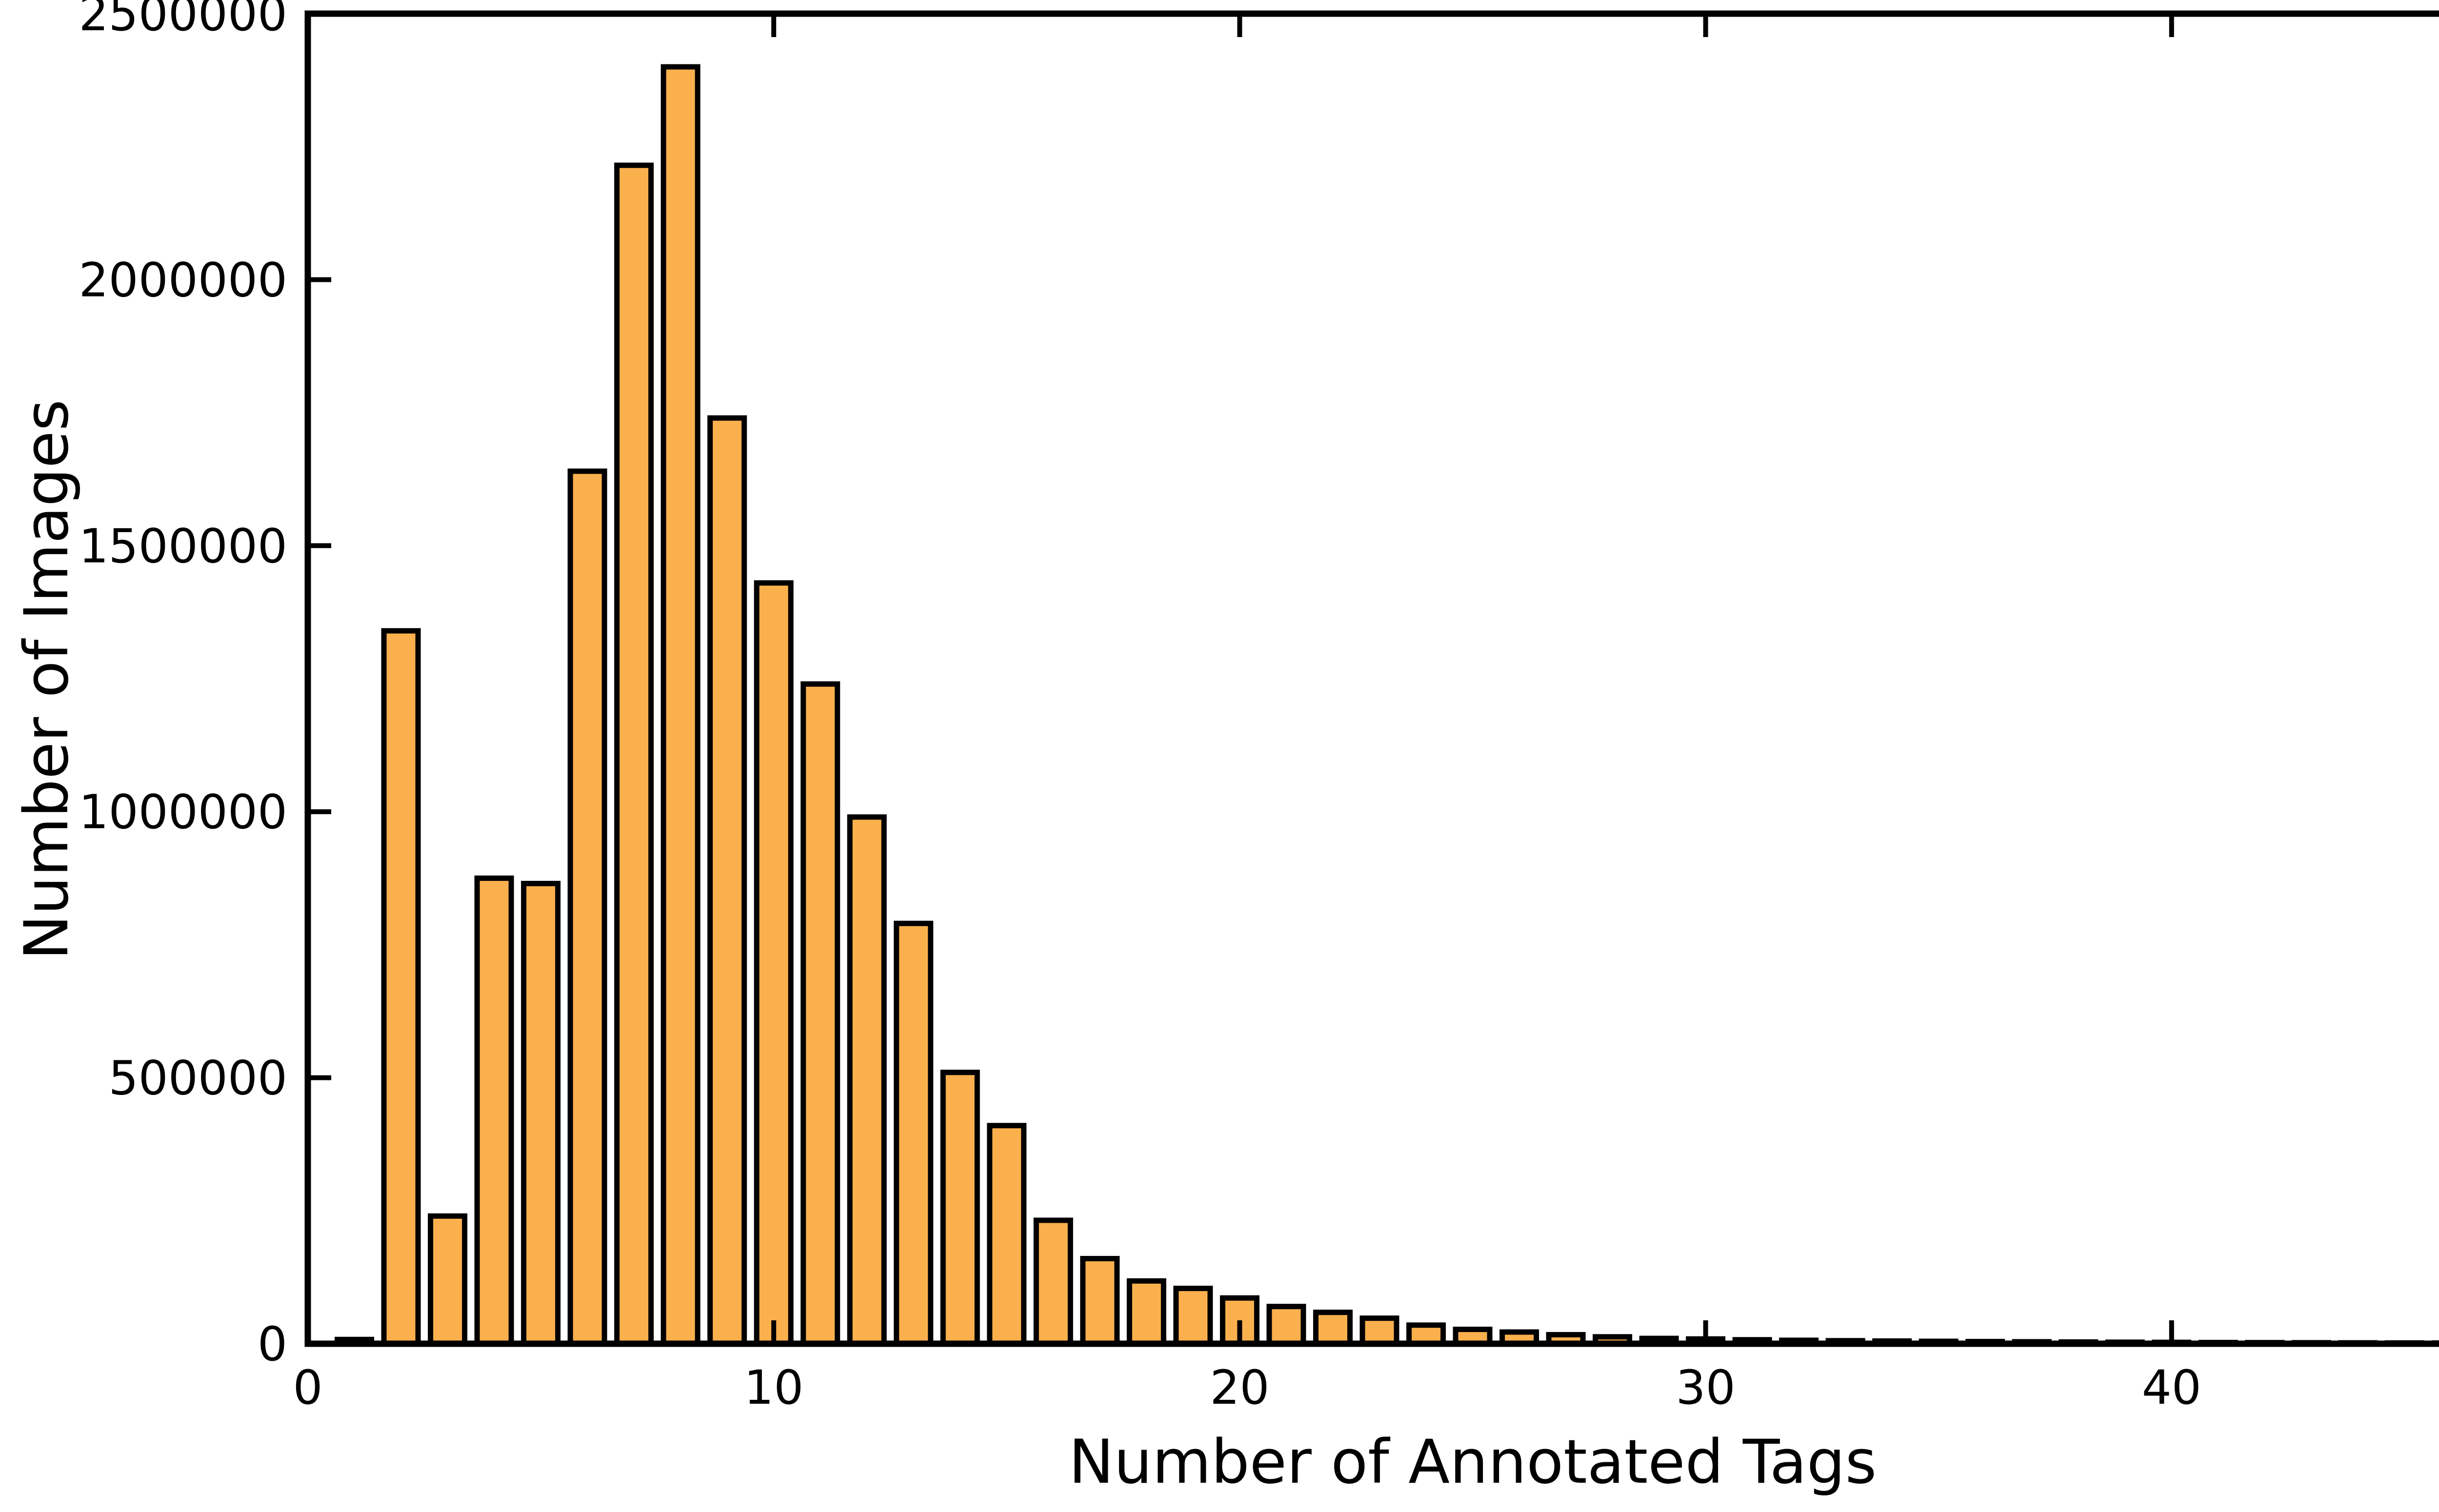 This screenshot has height=1512, width=2439. What do you see at coordinates (1706, 1387) in the screenshot?
I see `x-tick-label: 30` at bounding box center [1706, 1387].